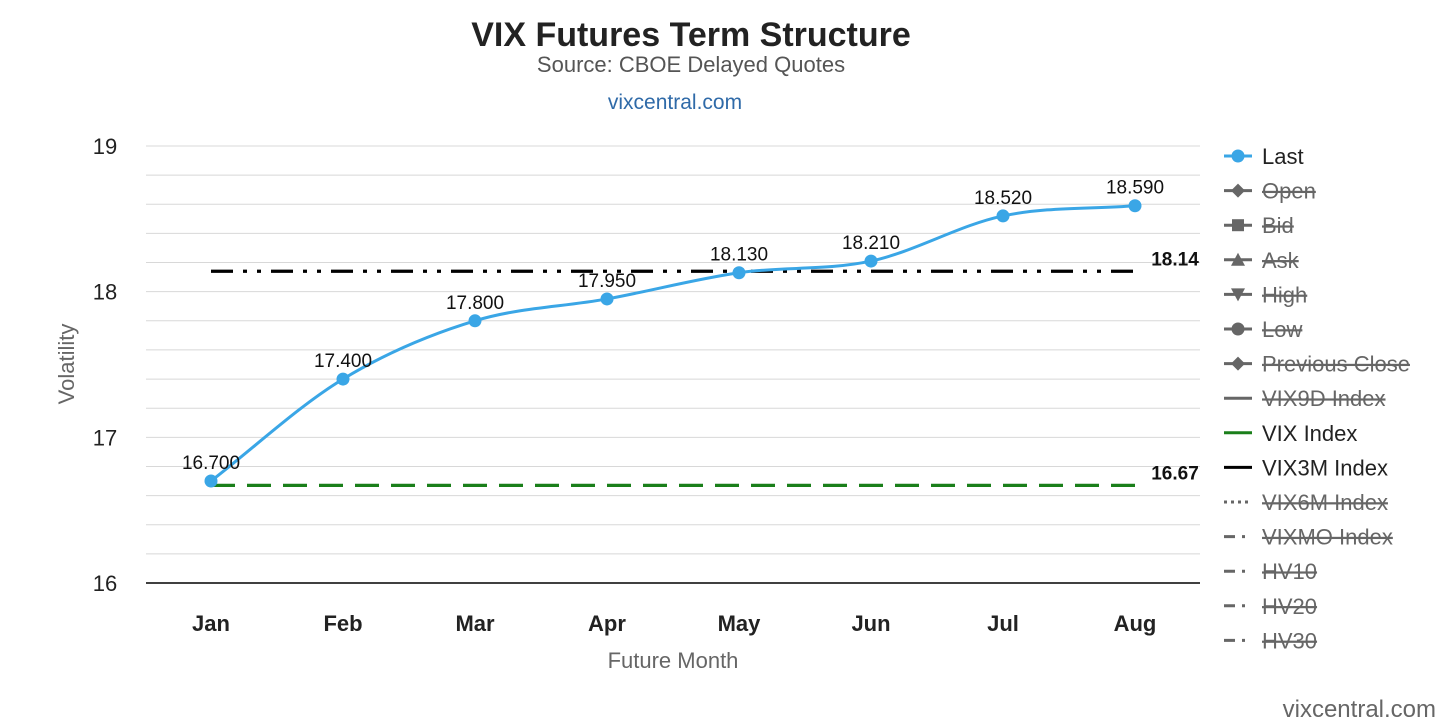 The image size is (1456, 728). What do you see at coordinates (673, 660) in the screenshot?
I see `x-axis-label: Future Month` at bounding box center [673, 660].